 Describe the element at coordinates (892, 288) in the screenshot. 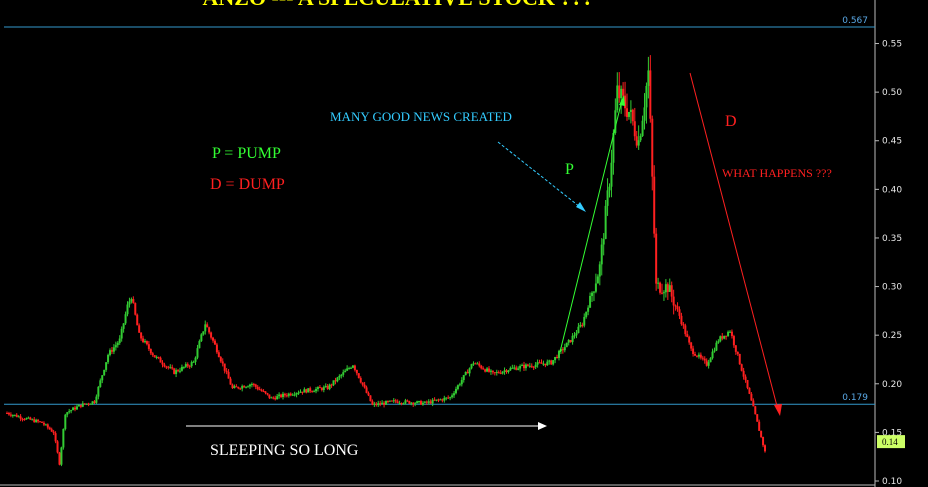

I see `y-tick-label: 0.30` at that location.